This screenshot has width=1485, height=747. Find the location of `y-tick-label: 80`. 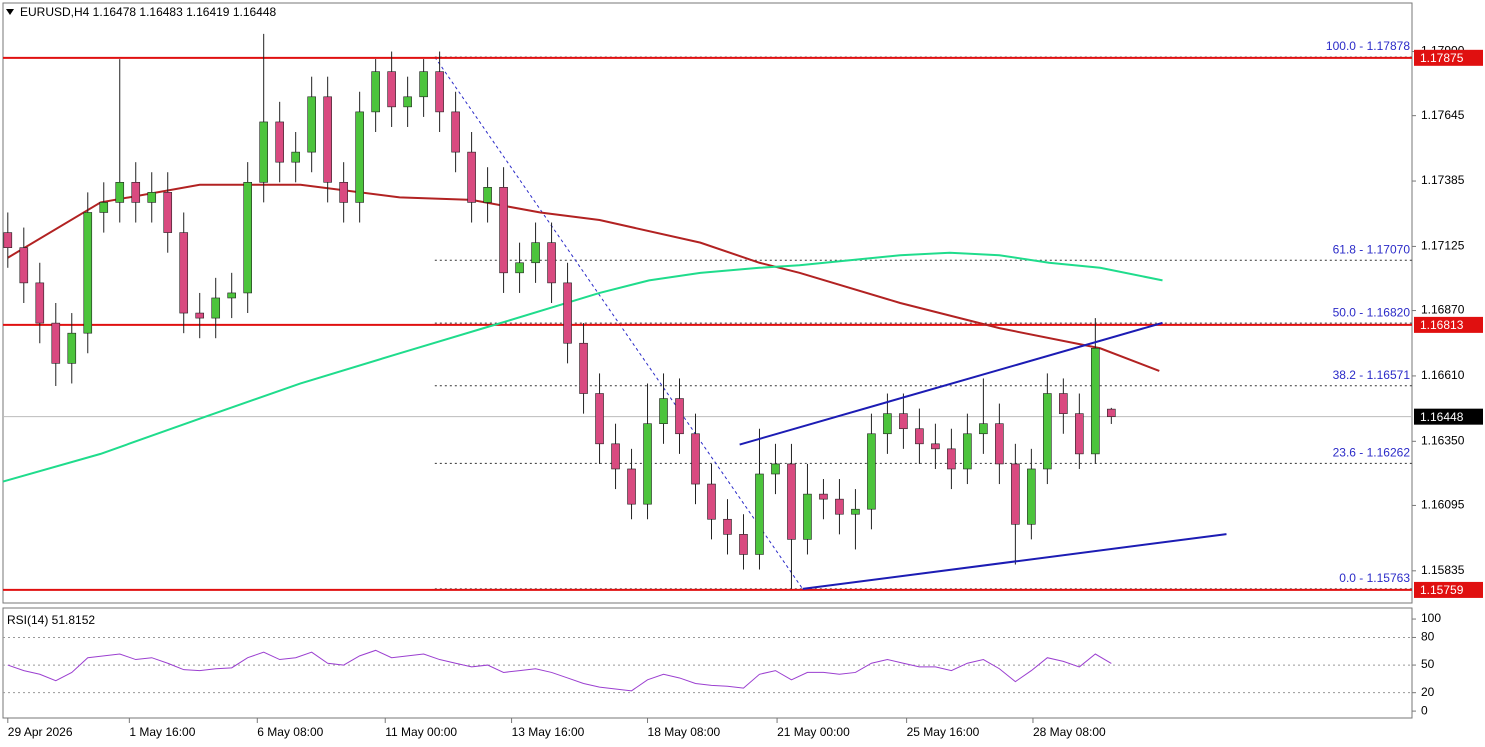

y-tick-label: 80 is located at coordinates (1428, 637).